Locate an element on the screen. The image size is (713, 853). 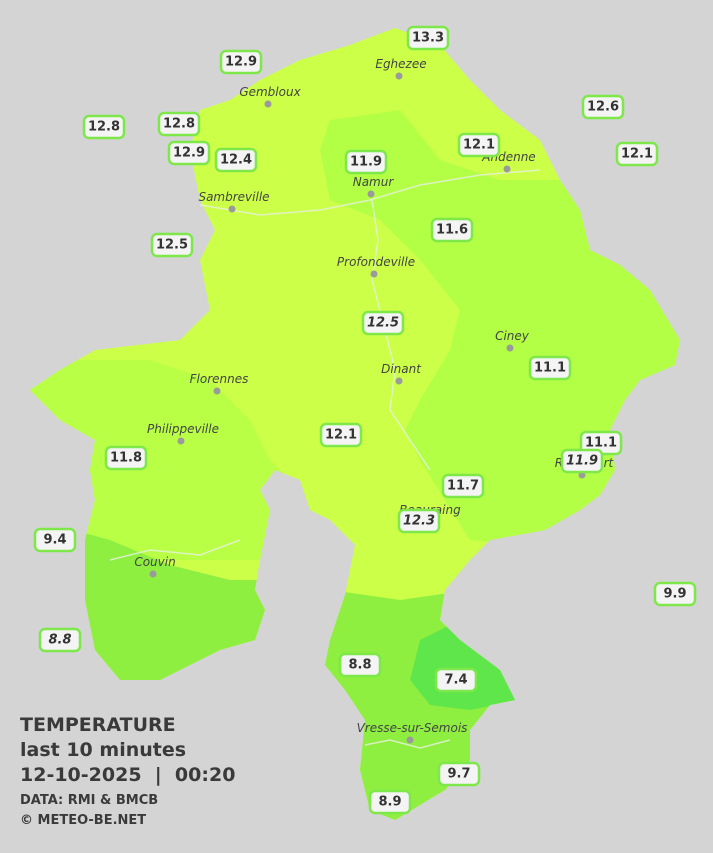
credit: © METEO-BE.NET is located at coordinates (83, 820).